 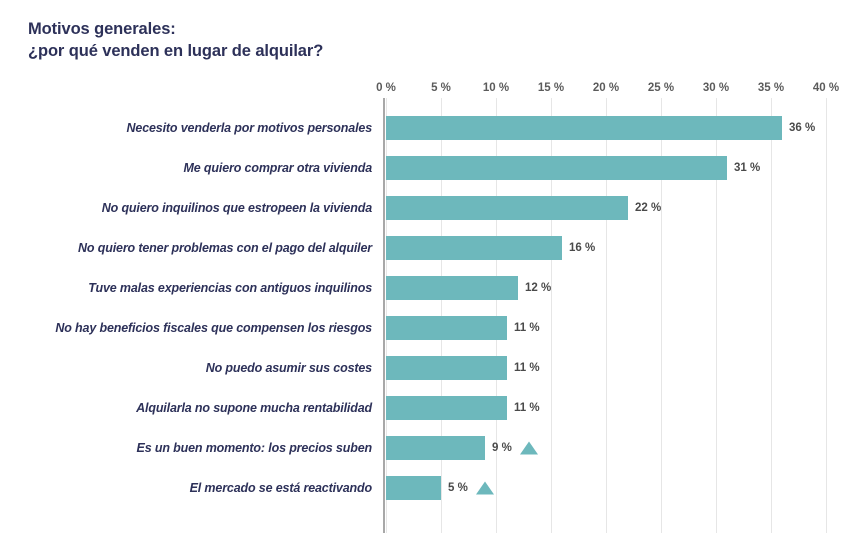 I want to click on x-tick-0: 0 %, so click(x=386, y=88).